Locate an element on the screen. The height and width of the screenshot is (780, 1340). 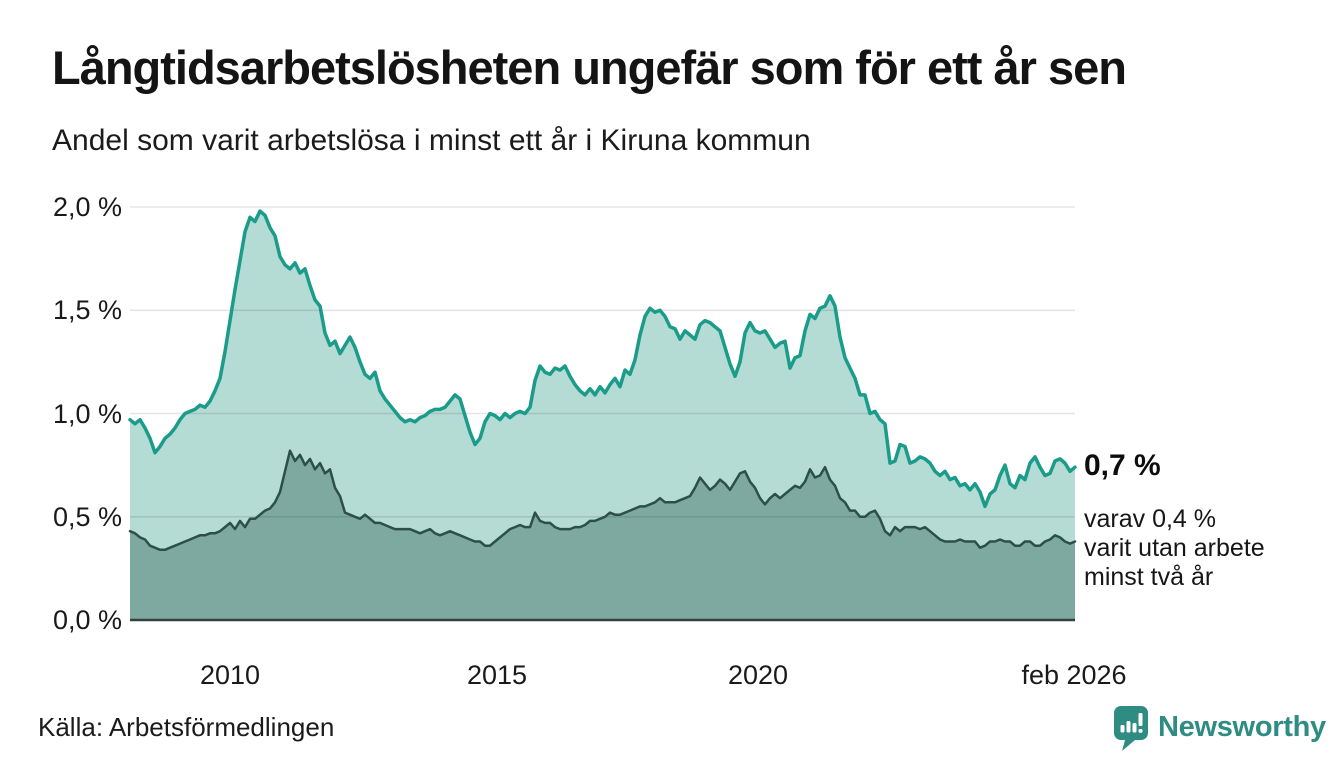
ytick-1-5: 1,5 % is located at coordinates (87, 310).